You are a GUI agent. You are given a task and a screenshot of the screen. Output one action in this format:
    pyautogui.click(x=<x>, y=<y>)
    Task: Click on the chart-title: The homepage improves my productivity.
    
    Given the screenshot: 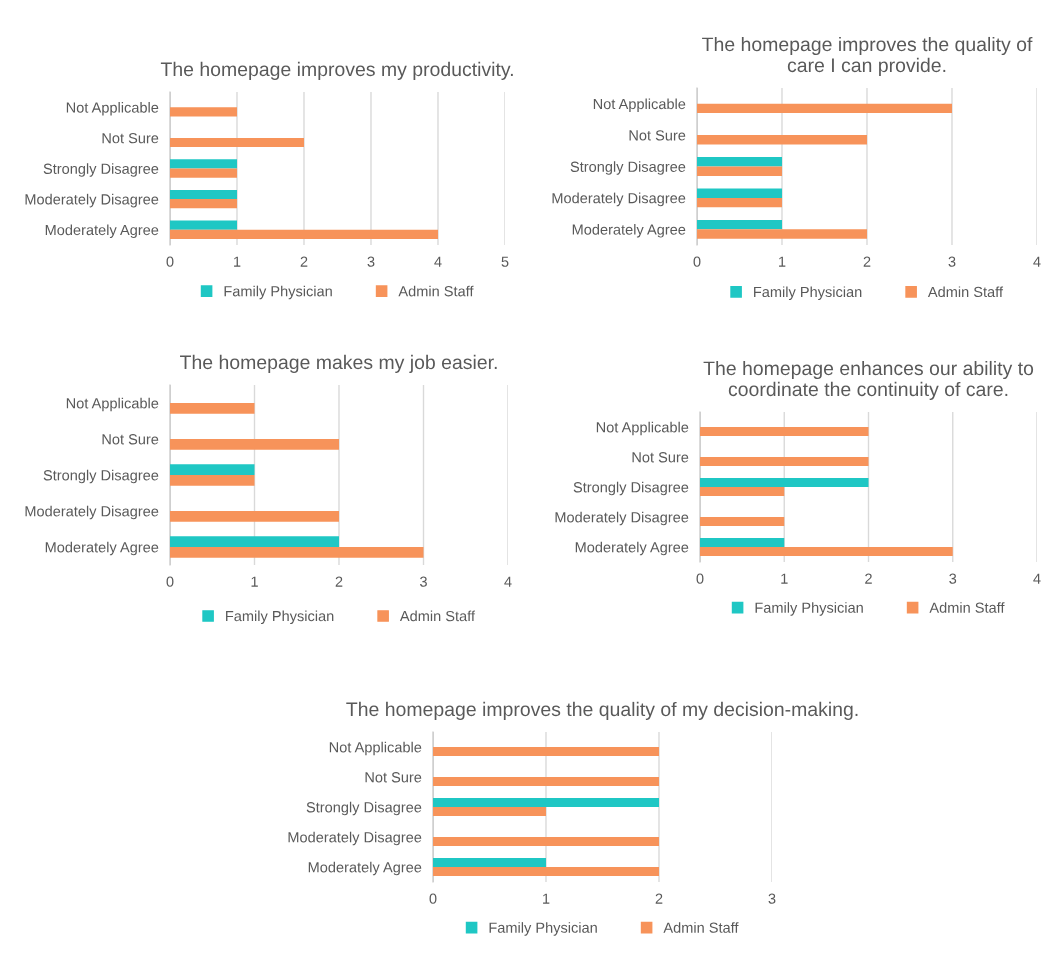 What is the action you would take?
    pyautogui.click(x=336, y=70)
    